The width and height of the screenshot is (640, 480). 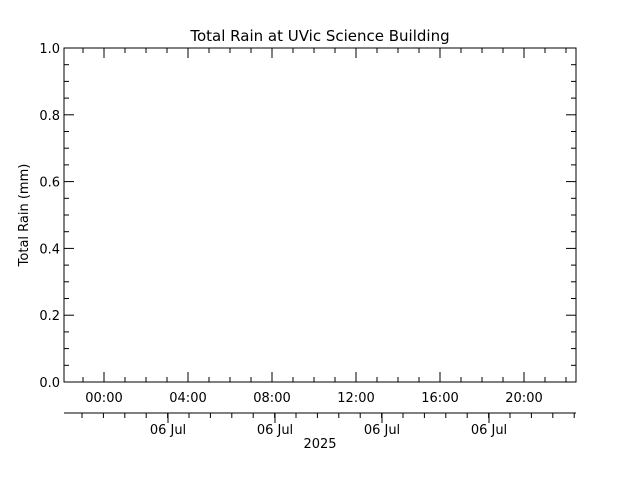 What do you see at coordinates (319, 444) in the screenshot?
I see `year-label: 2025` at bounding box center [319, 444].